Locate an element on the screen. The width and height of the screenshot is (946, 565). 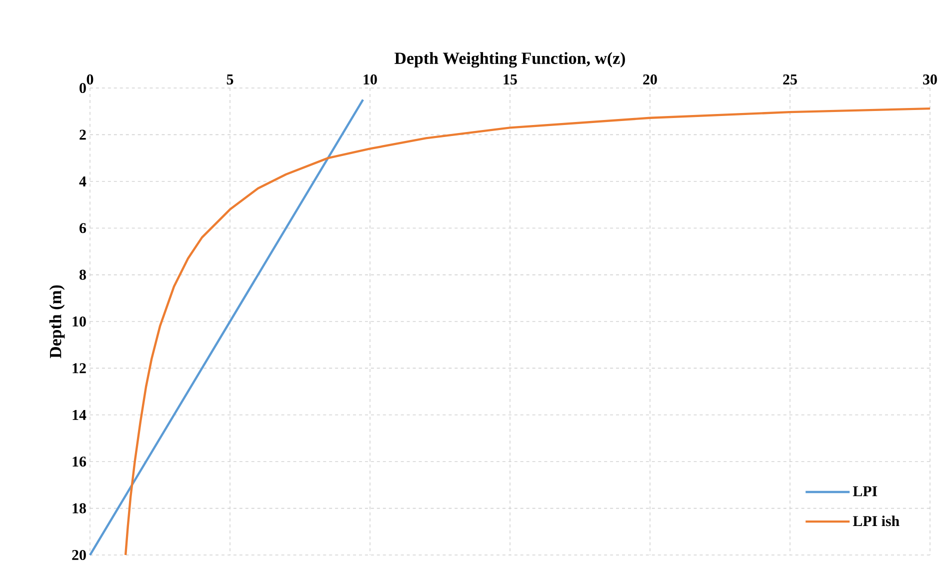
y-tick-label: 16 is located at coordinates (79, 461).